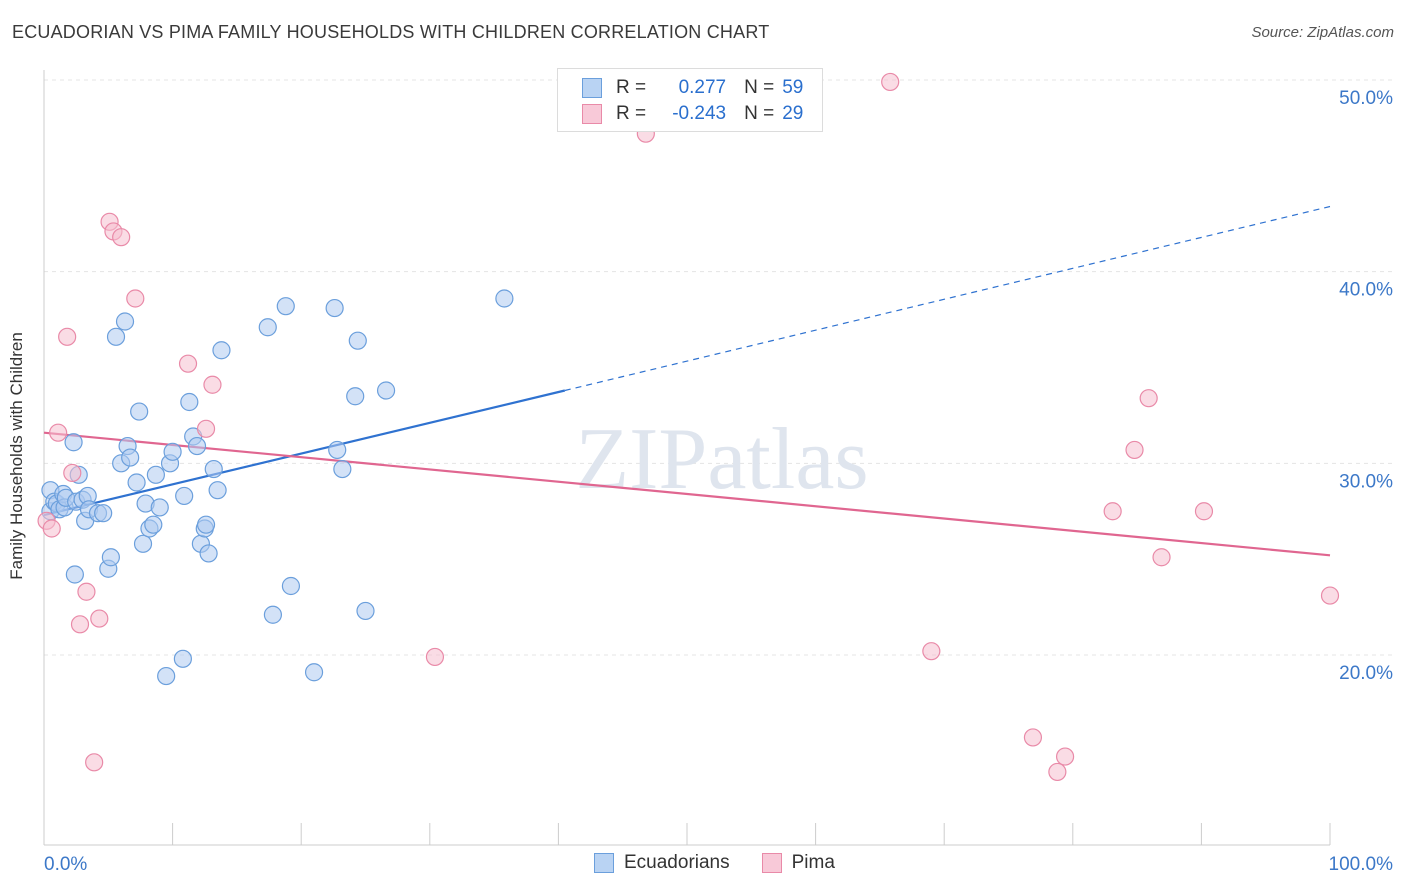  What do you see at coordinates (16, 456) in the screenshot?
I see `y-axis-label: Family Households with Children` at bounding box center [16, 456].